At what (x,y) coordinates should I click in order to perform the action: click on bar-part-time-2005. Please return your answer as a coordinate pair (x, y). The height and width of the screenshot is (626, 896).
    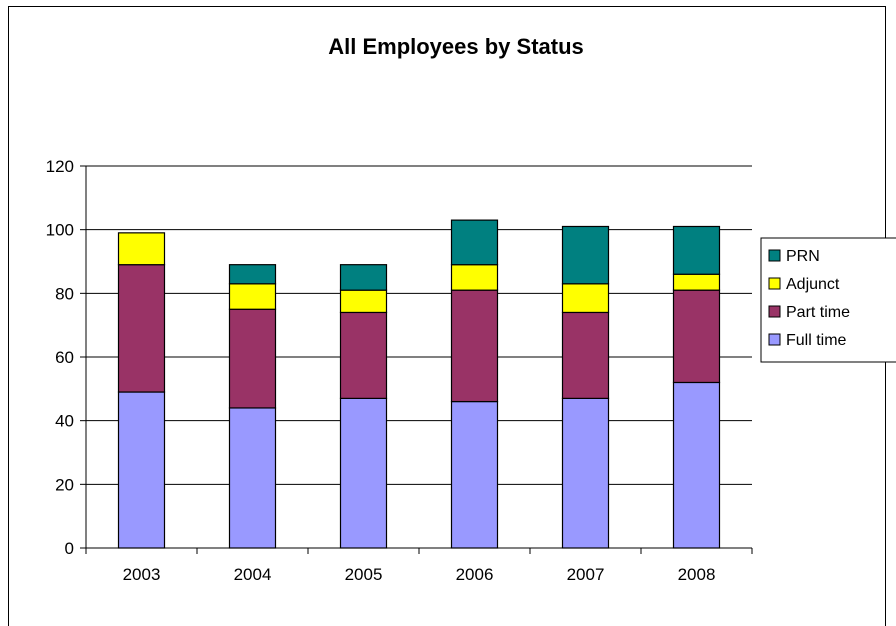
    Looking at the image, I should click on (363, 355).